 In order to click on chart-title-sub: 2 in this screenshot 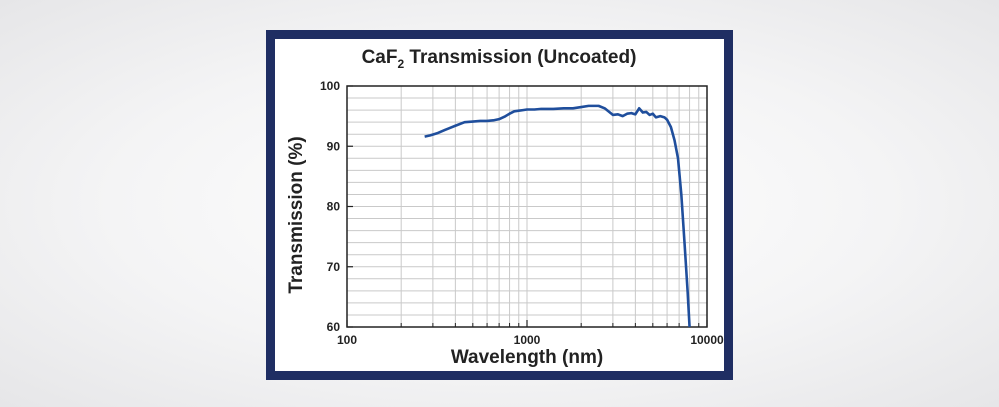, I will do `click(400, 64)`.